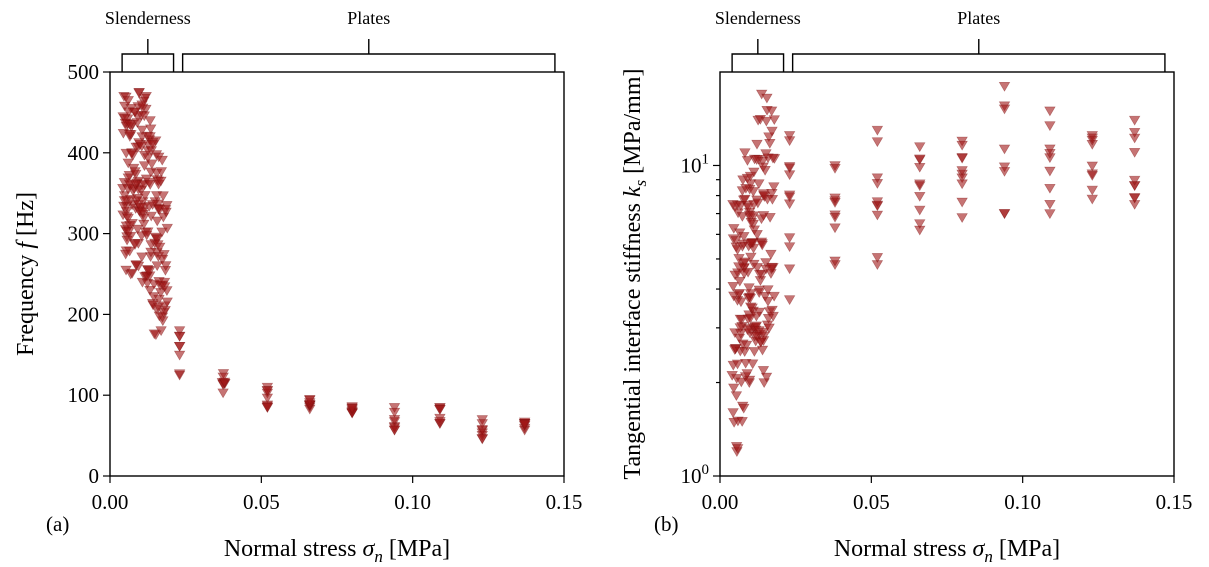 The width and height of the screenshot is (1209, 567). I want to click on y-tick-label: 500, so click(84, 72).